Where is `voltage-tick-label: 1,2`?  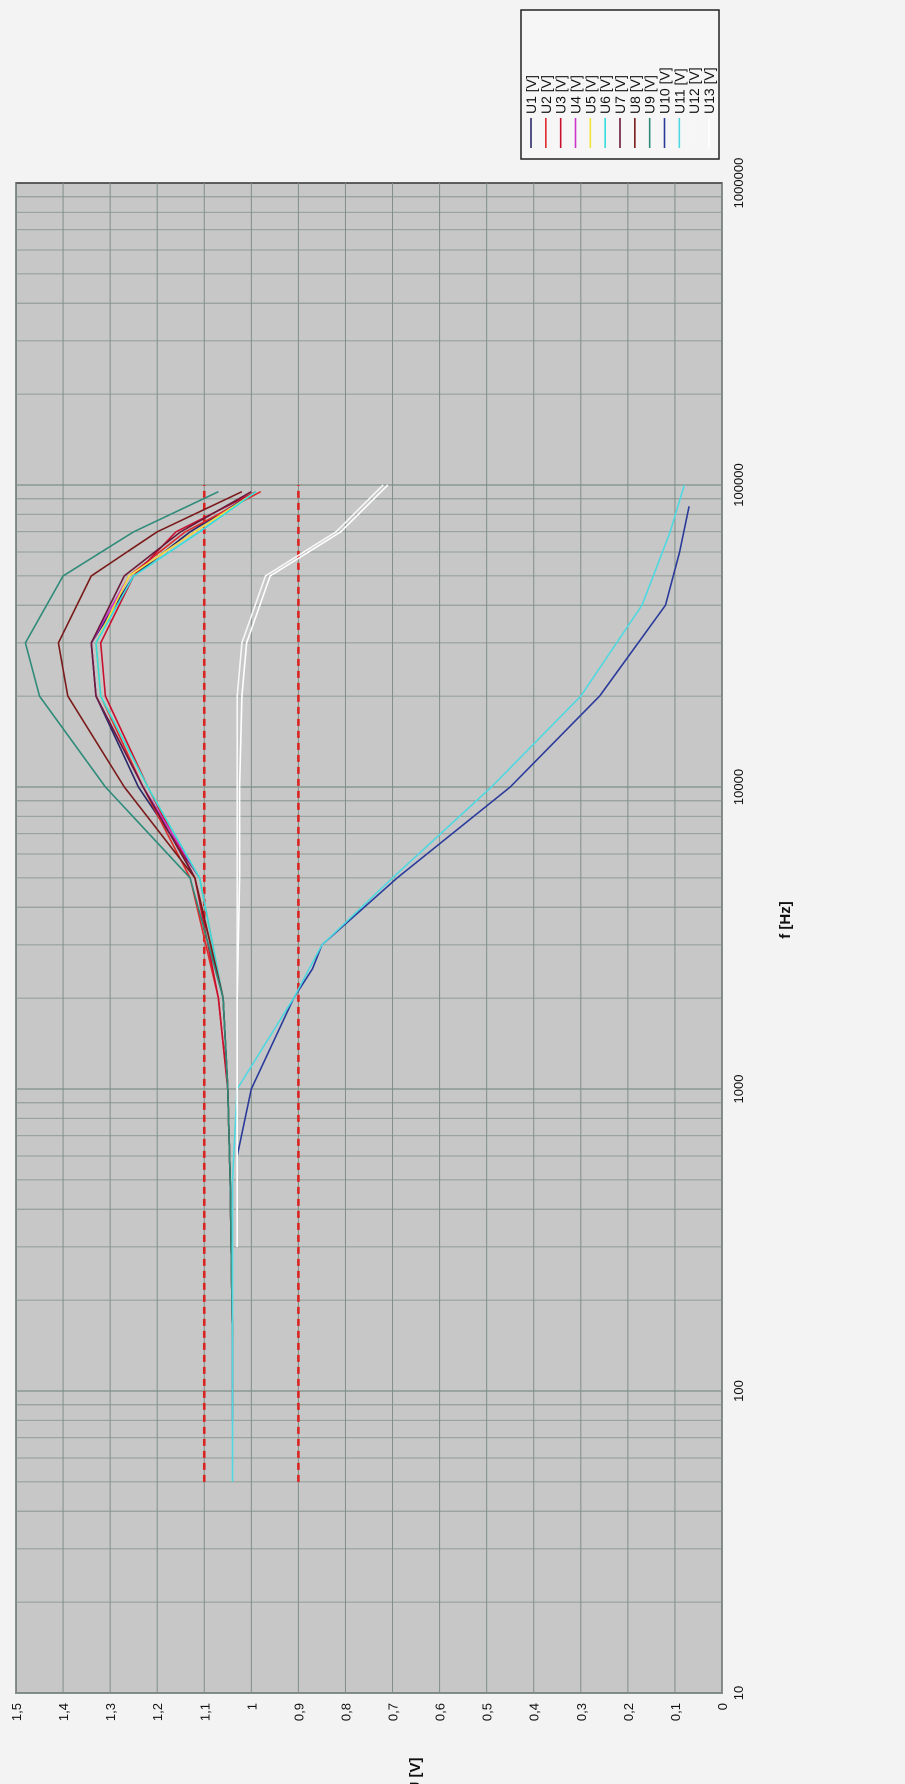 voltage-tick-label: 1,2 is located at coordinates (157, 1712).